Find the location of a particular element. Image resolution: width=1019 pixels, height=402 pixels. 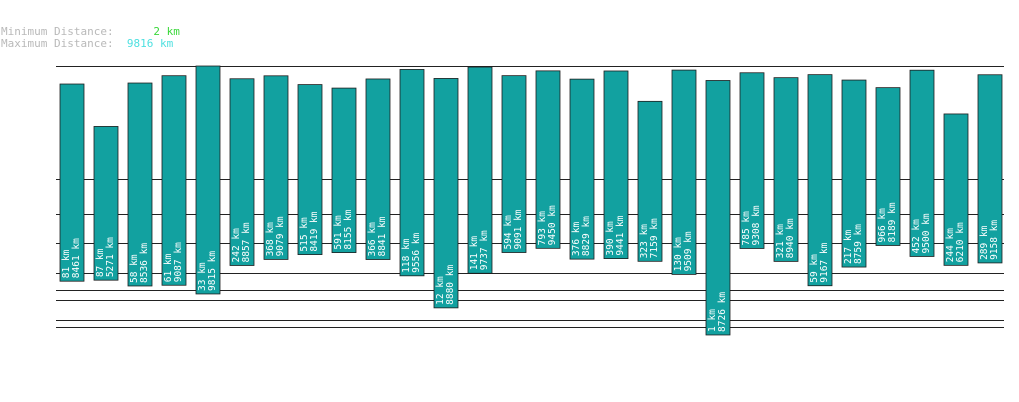

bar-max-label: 9167 km is located at coordinates (824, 262).